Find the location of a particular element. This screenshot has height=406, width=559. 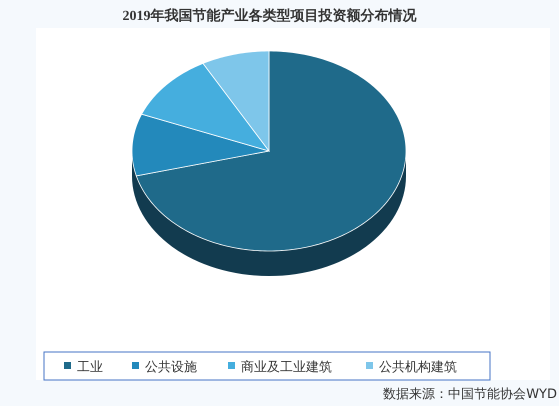

legend-label: 公共设施 is located at coordinates (171, 367).